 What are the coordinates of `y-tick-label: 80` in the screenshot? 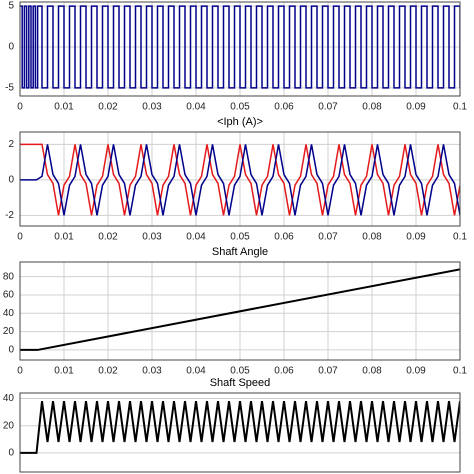 It's located at (9, 276).